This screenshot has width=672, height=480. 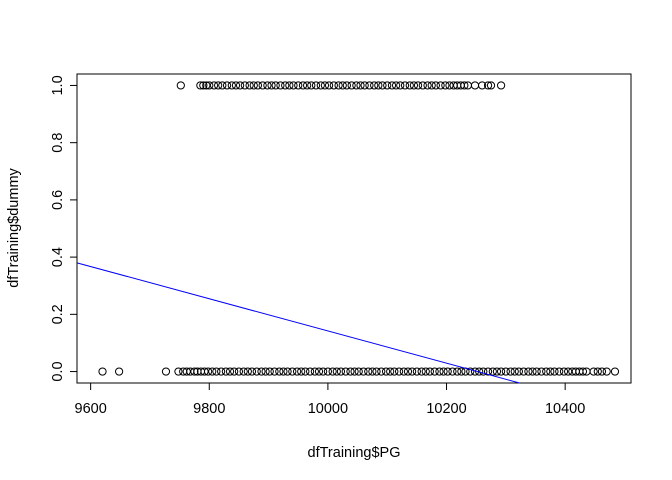 What do you see at coordinates (330, 400) in the screenshot?
I see `x-axis: 9600 9800 10000 10200 10400` at bounding box center [330, 400].